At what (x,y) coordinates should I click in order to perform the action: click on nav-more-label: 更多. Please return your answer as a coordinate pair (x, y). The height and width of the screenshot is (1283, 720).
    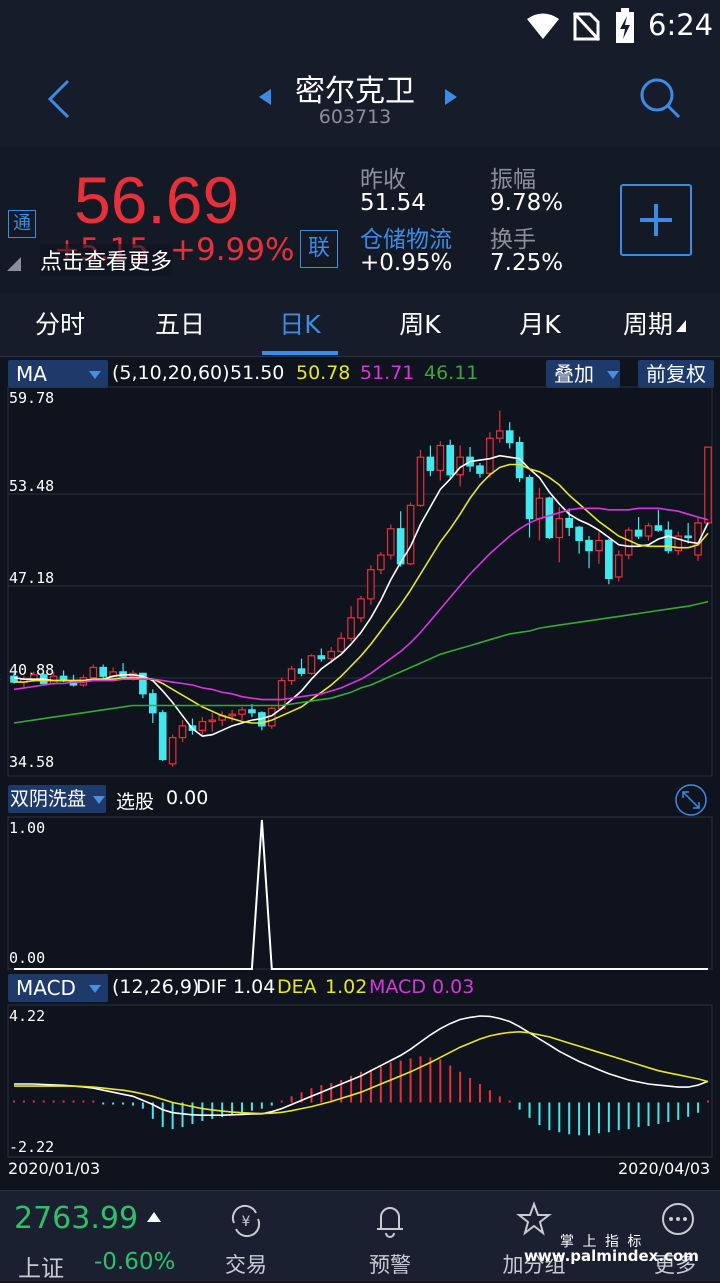
    Looking at the image, I should click on (675, 1265).